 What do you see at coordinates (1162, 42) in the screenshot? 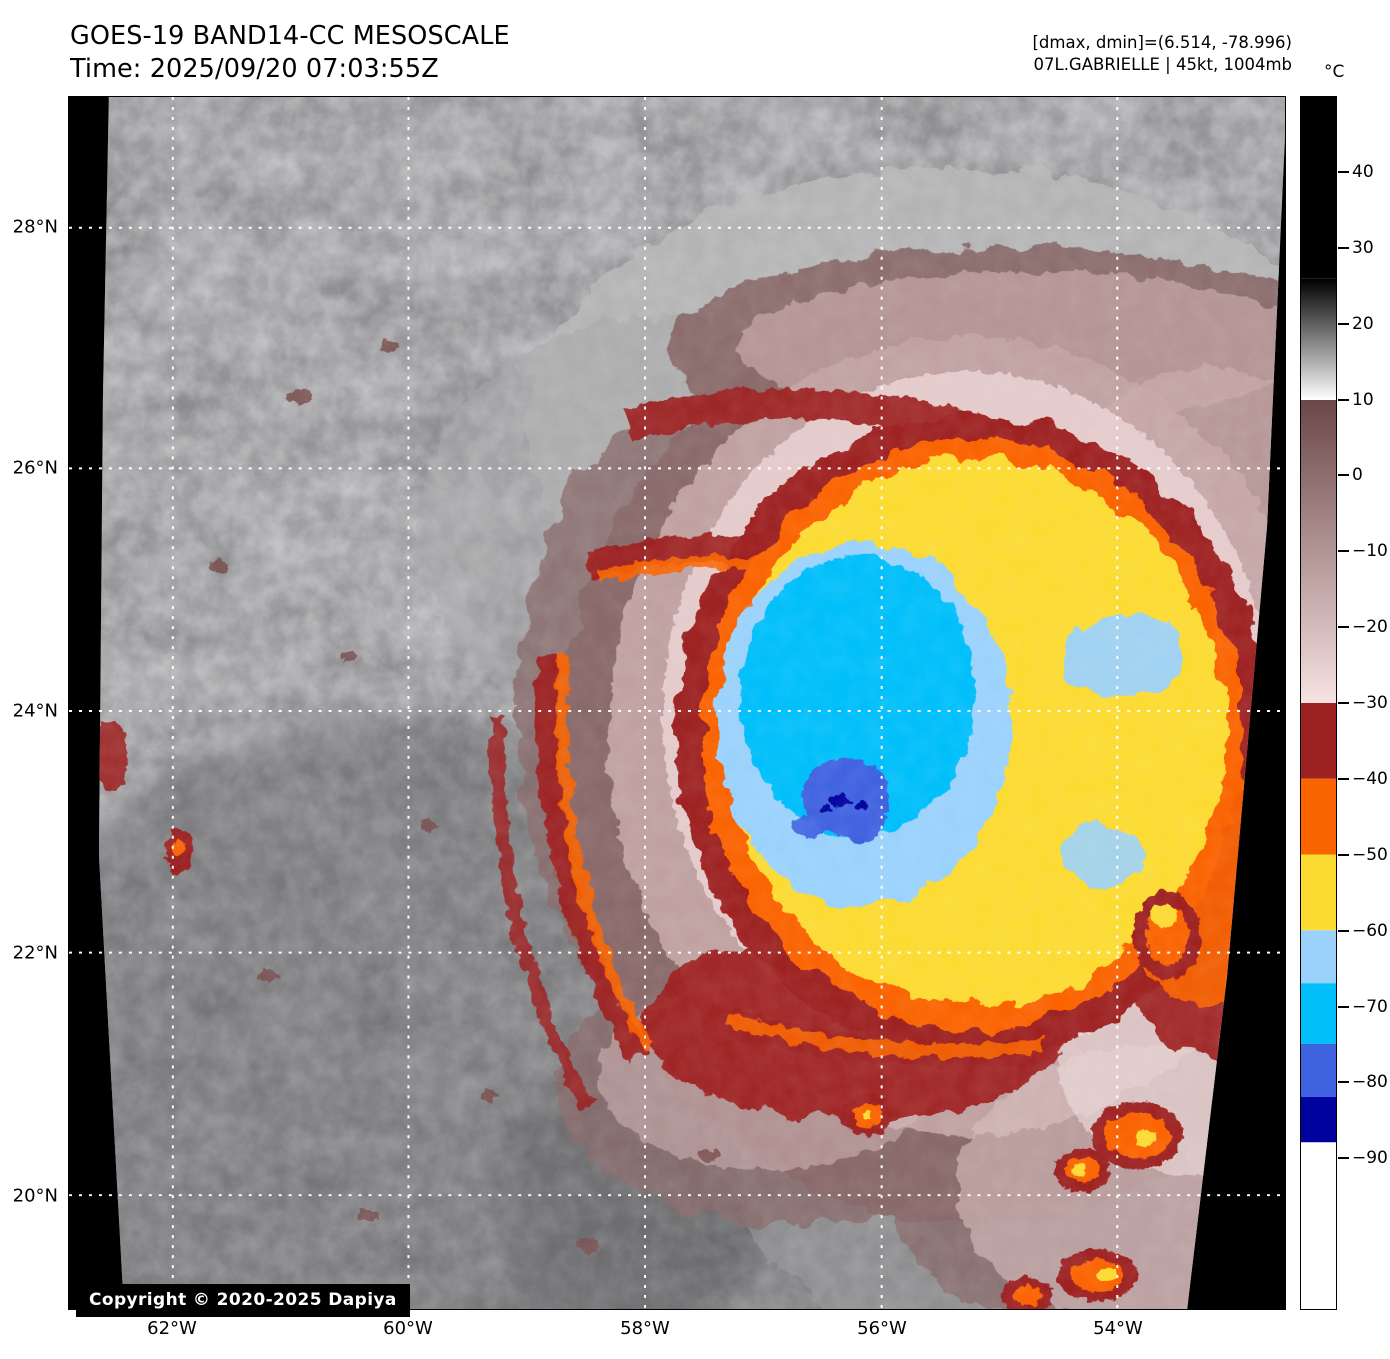
I see `dmax-dmin-label: [dmax, dmin]=(6.514, -78.996)` at bounding box center [1162, 42].